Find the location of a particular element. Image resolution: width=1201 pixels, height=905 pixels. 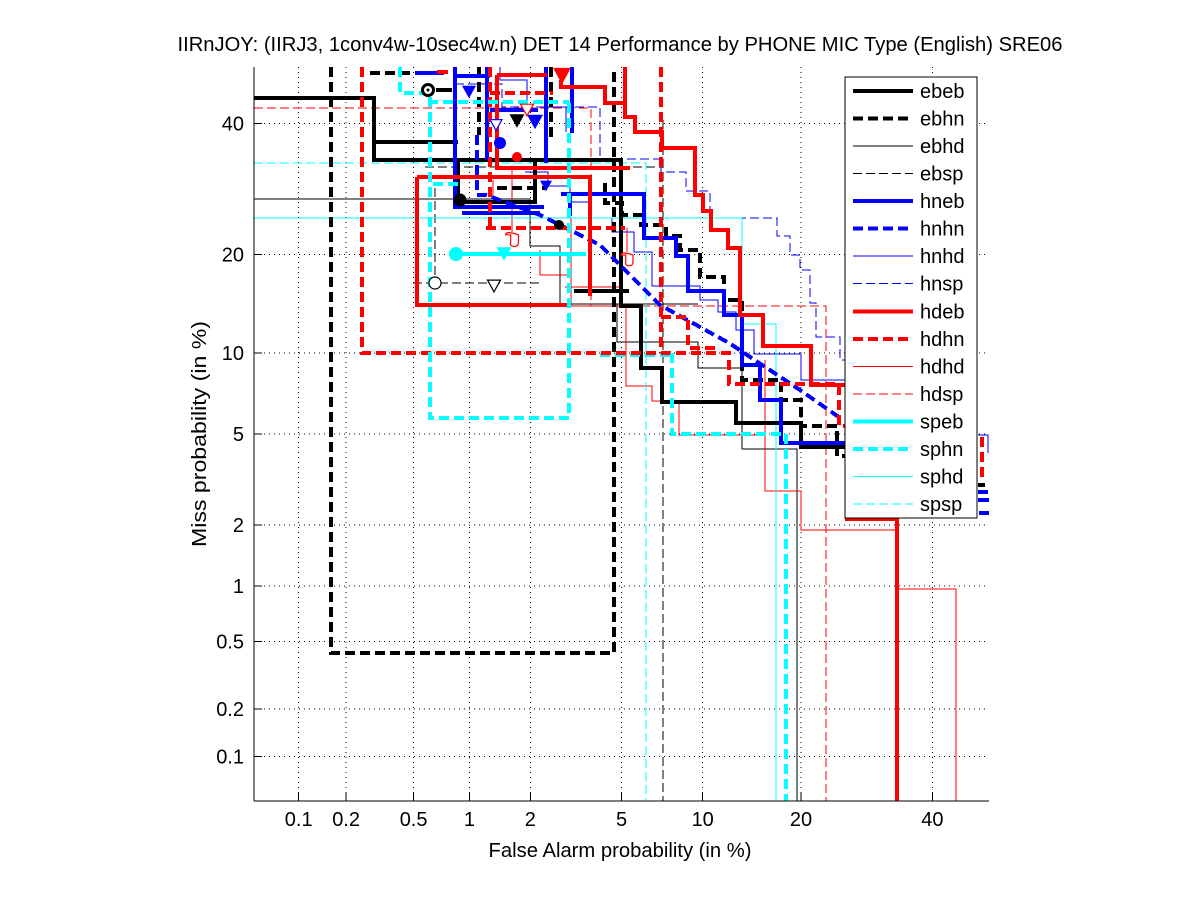

svg-text: hdsp is located at coordinates (941, 395).